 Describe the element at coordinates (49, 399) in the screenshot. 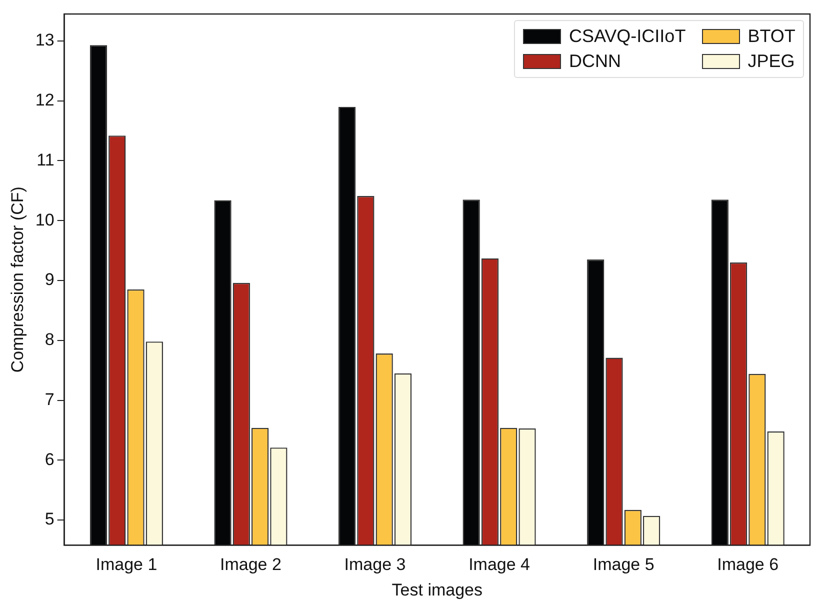

I see `y-tick-label: 7` at that location.